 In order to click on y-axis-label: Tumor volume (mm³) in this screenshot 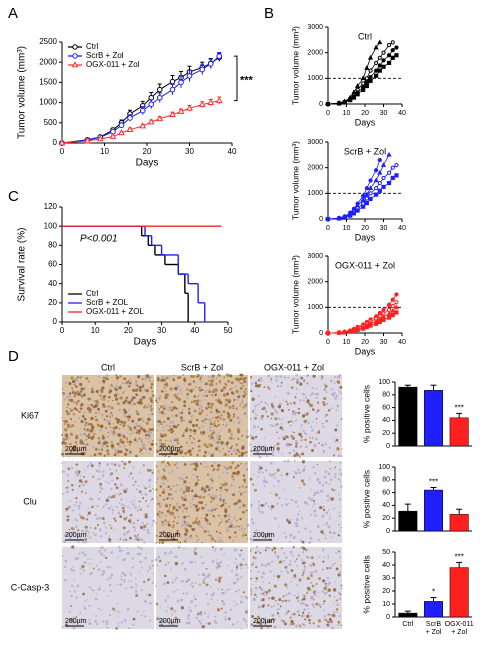, I will do `click(295, 294)`.